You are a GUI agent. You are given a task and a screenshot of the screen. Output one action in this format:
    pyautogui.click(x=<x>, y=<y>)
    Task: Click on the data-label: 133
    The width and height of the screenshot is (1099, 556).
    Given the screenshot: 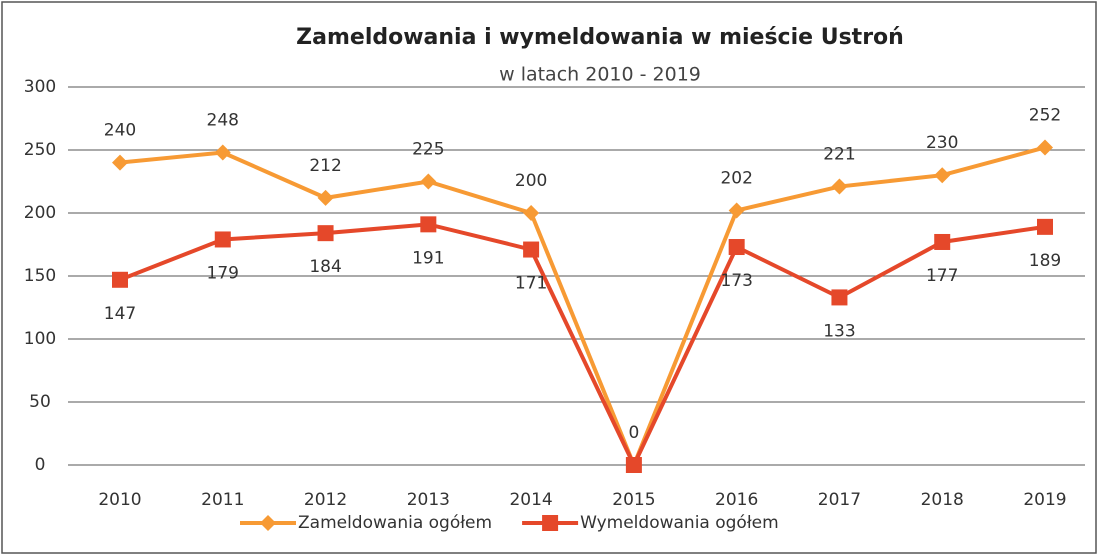 What is the action you would take?
    pyautogui.click(x=839, y=331)
    